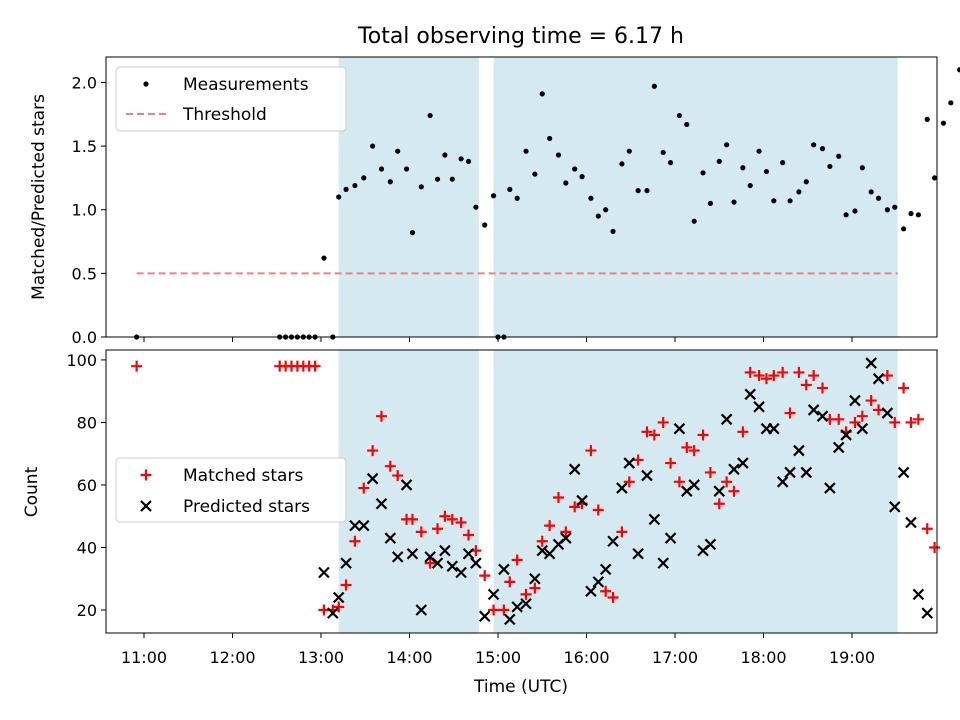 This screenshot has height=720, width=960. Describe the element at coordinates (763, 657) in the screenshot. I see `x-tick-label: 18:00` at that location.